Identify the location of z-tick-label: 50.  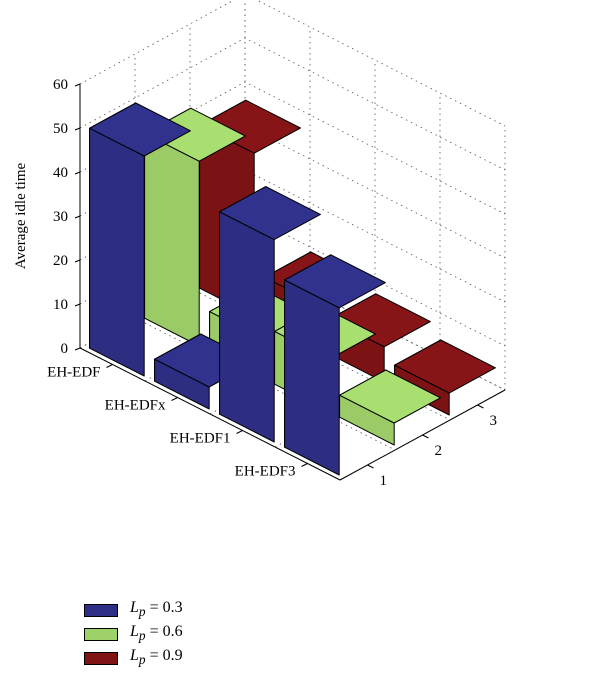
(60, 129).